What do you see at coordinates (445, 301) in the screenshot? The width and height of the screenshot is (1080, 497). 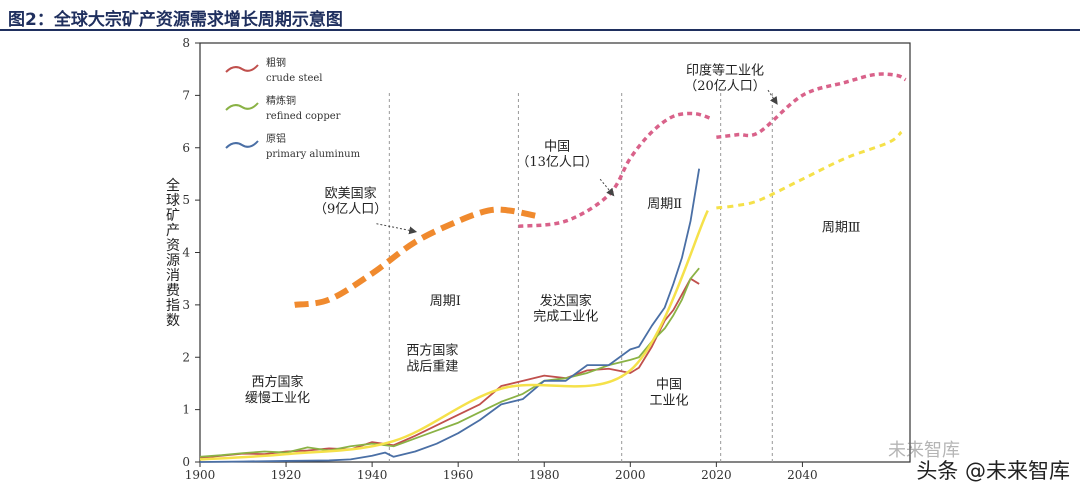 I see `annotation-text: 周期Ⅰ` at bounding box center [445, 301].